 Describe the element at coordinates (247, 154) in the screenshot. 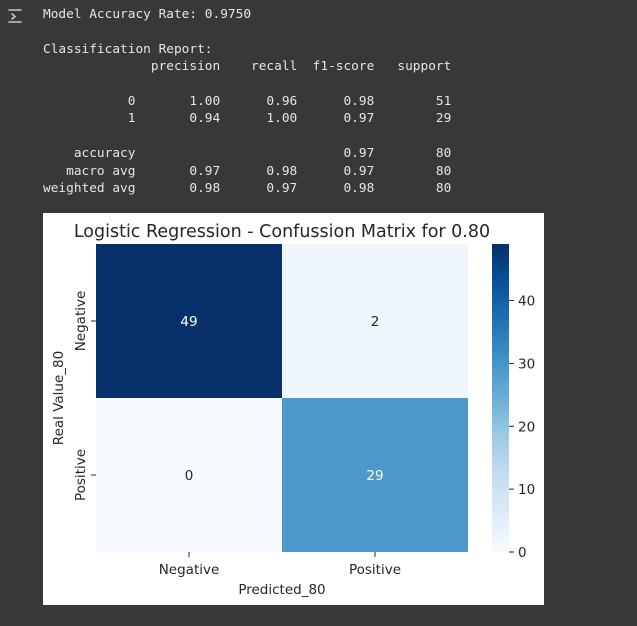

I see `report-row-accuracy: accuracy 0.97 80` at that location.